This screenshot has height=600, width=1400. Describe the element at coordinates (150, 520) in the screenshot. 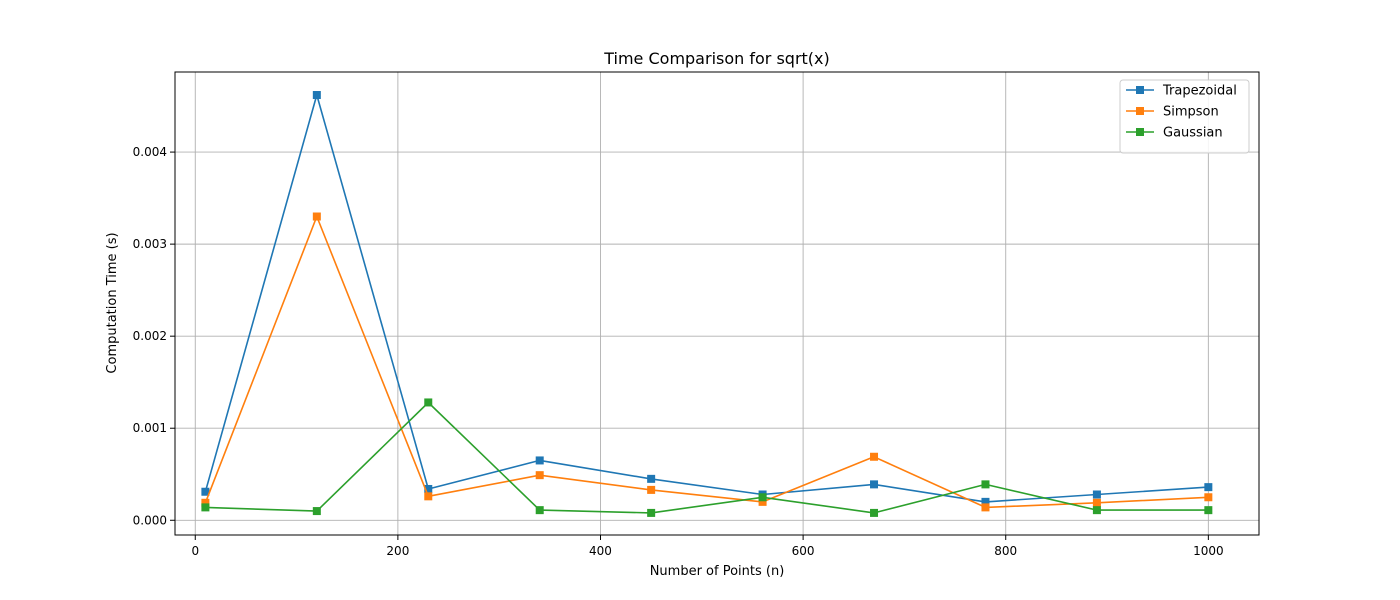

I see `y-tick-label: 0.000` at that location.